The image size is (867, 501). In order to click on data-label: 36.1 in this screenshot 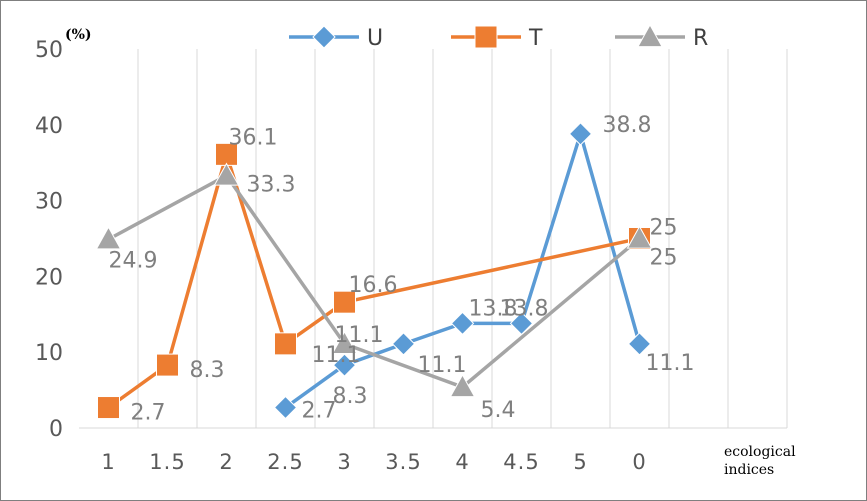, I will do `click(253, 137)`.